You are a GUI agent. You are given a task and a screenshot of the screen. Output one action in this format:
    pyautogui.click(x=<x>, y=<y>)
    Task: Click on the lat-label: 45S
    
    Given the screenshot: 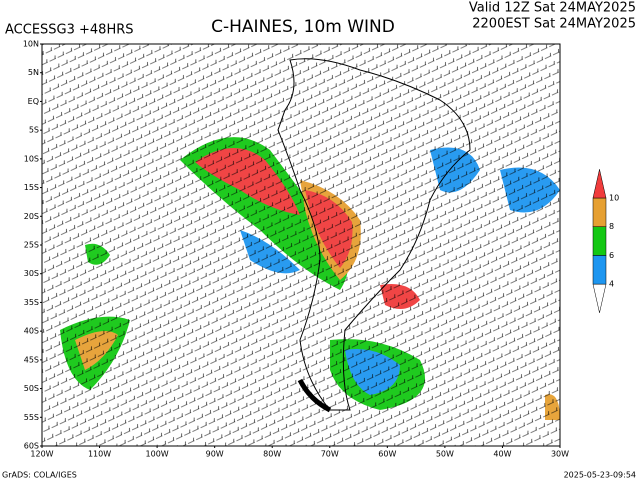 What is the action you would take?
    pyautogui.click(x=31, y=359)
    